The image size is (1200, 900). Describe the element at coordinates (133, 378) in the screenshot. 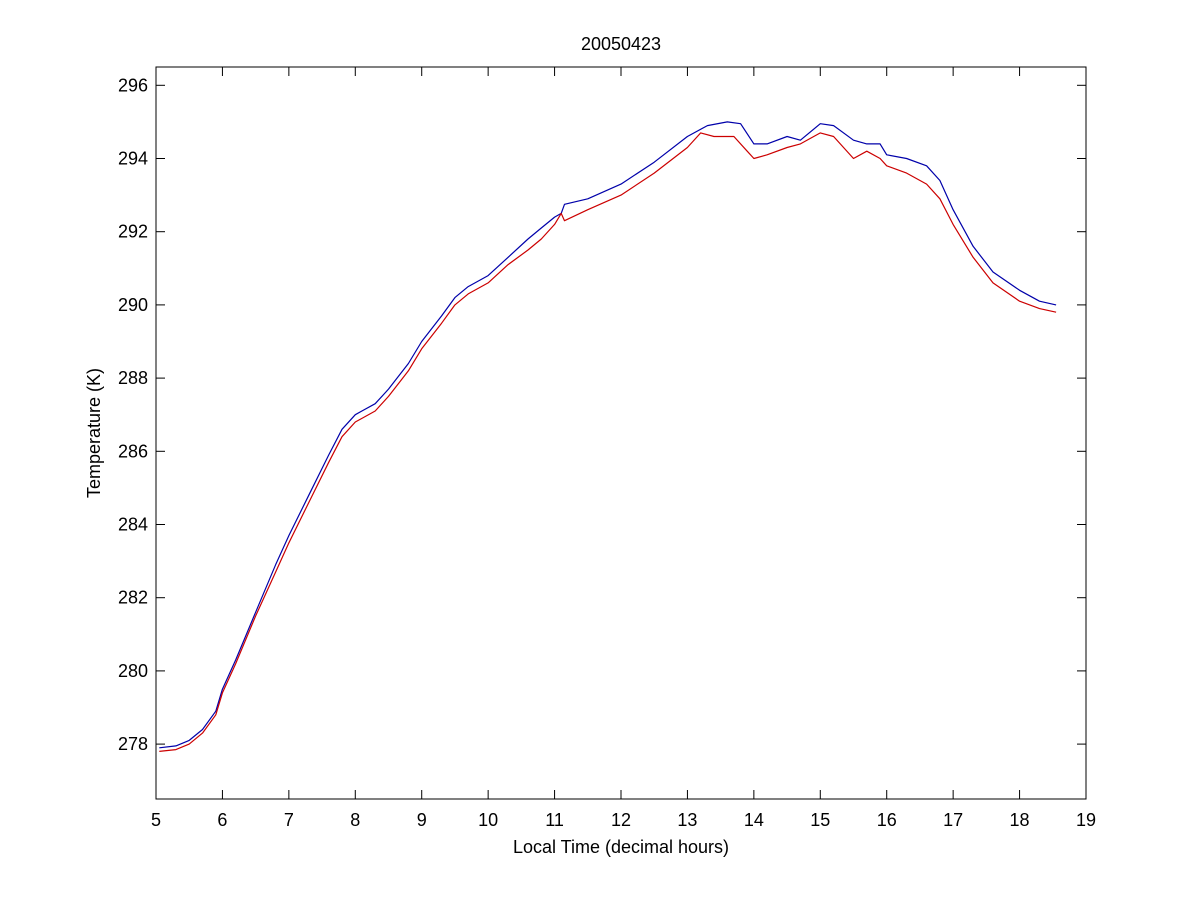

I see `y-tick-label: 288` at that location.